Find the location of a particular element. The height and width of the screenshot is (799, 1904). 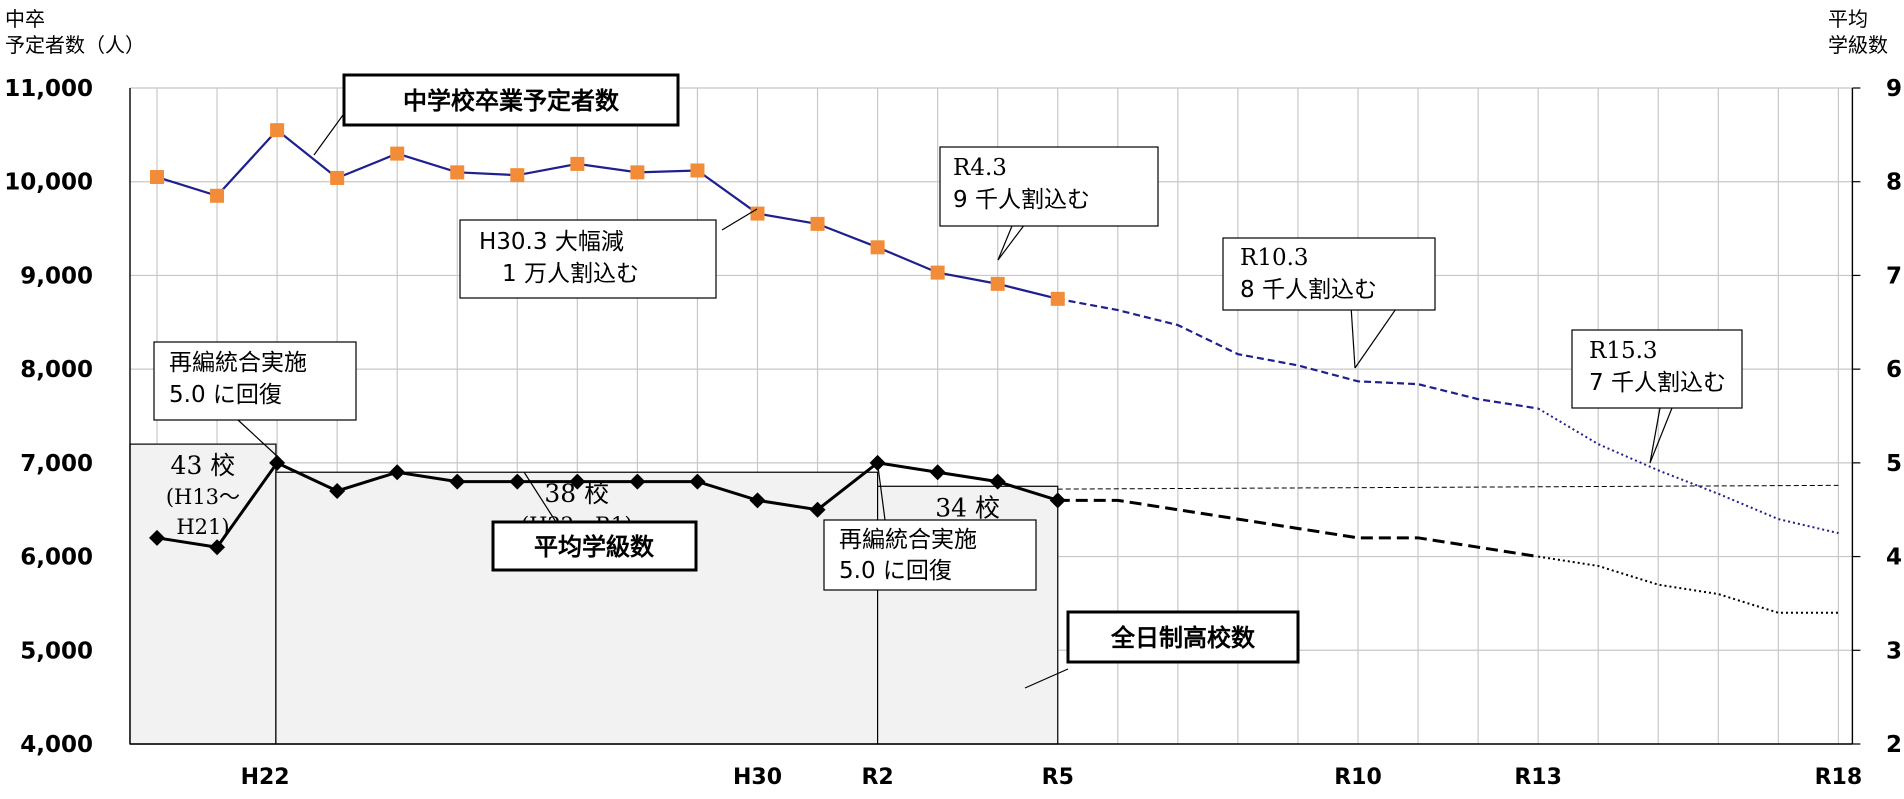

right-tick-label: 7 is located at coordinates (1894, 276).